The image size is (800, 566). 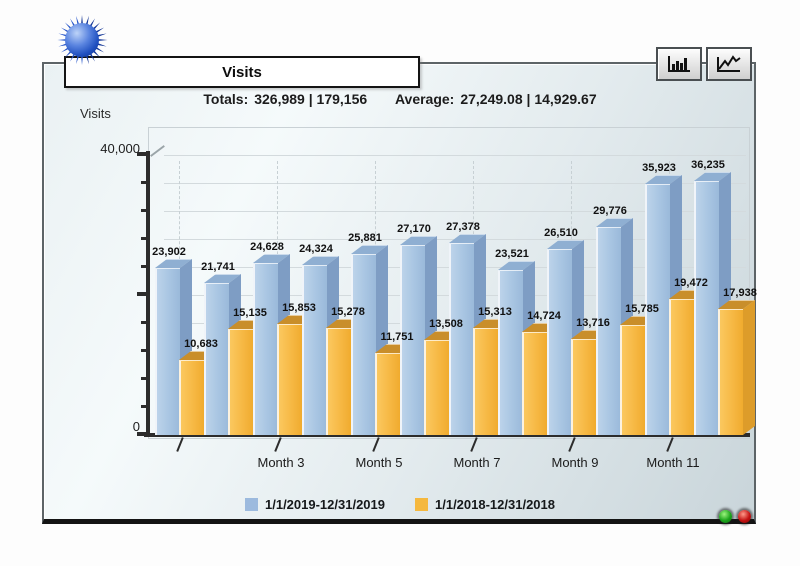 What do you see at coordinates (729, 64) in the screenshot?
I see `line-chart-view-button` at bounding box center [729, 64].